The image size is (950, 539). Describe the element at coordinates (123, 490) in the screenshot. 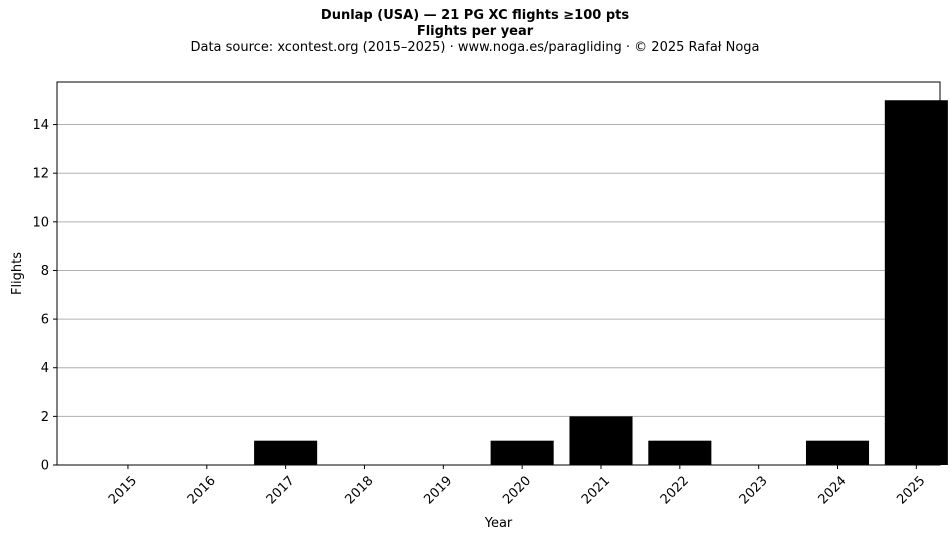

I see `x-tick-label: 2015` at that location.